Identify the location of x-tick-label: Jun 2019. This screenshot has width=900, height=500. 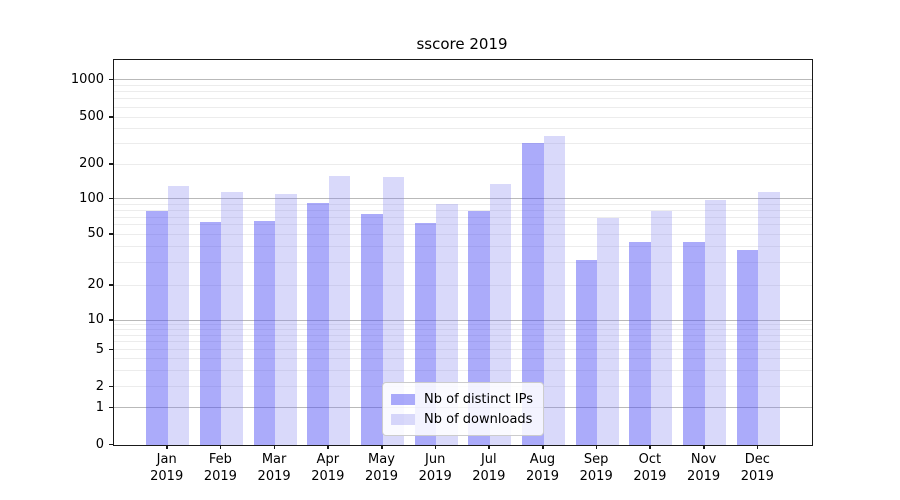
(435, 468).